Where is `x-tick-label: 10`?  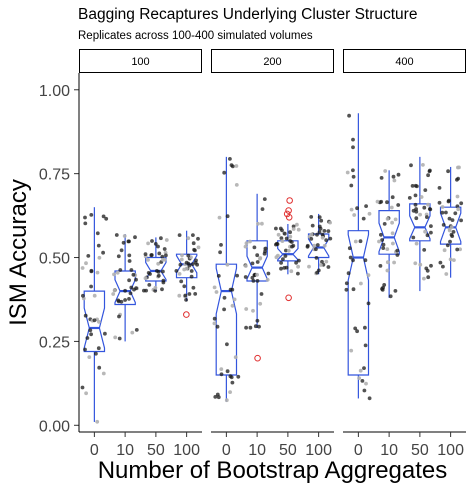 x-tick-label: 10 is located at coordinates (257, 450).